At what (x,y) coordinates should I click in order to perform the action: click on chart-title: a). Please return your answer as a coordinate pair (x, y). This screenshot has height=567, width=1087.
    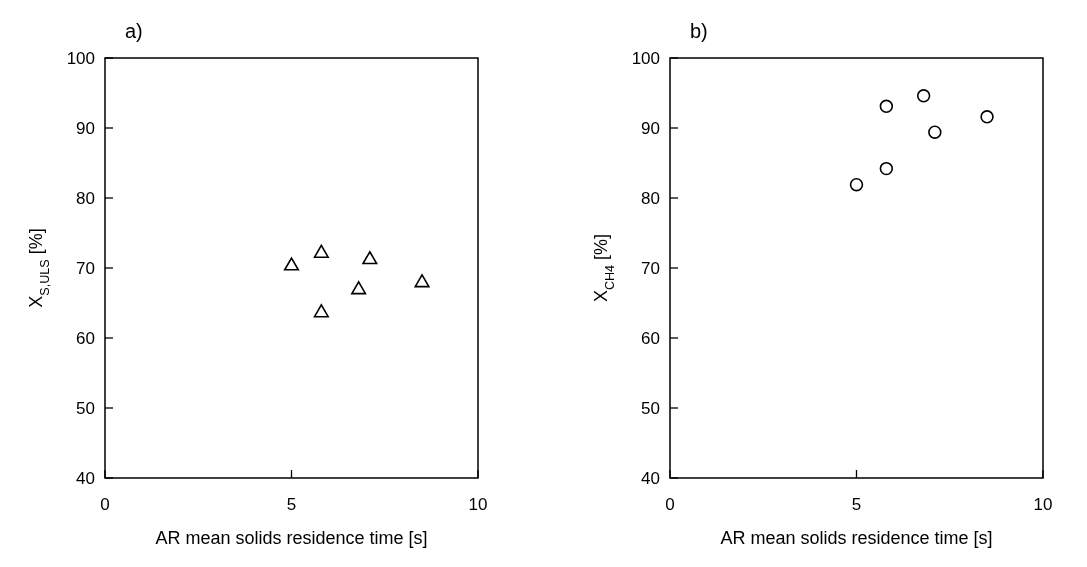
    Looking at the image, I should click on (134, 31).